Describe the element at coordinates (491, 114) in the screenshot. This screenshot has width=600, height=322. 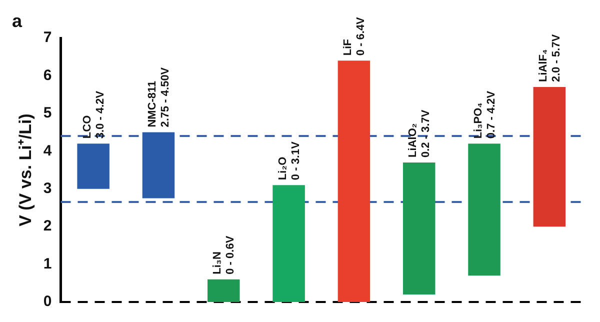
I see `annotation: 0.7 - 4.2V` at that location.